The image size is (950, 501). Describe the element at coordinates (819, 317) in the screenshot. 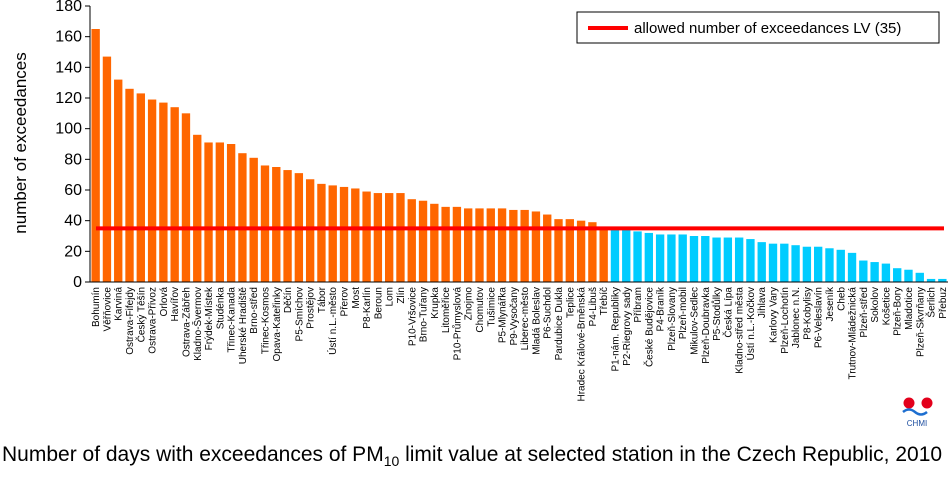

I see `x-tick-label: P6-Veleslavín` at that location.